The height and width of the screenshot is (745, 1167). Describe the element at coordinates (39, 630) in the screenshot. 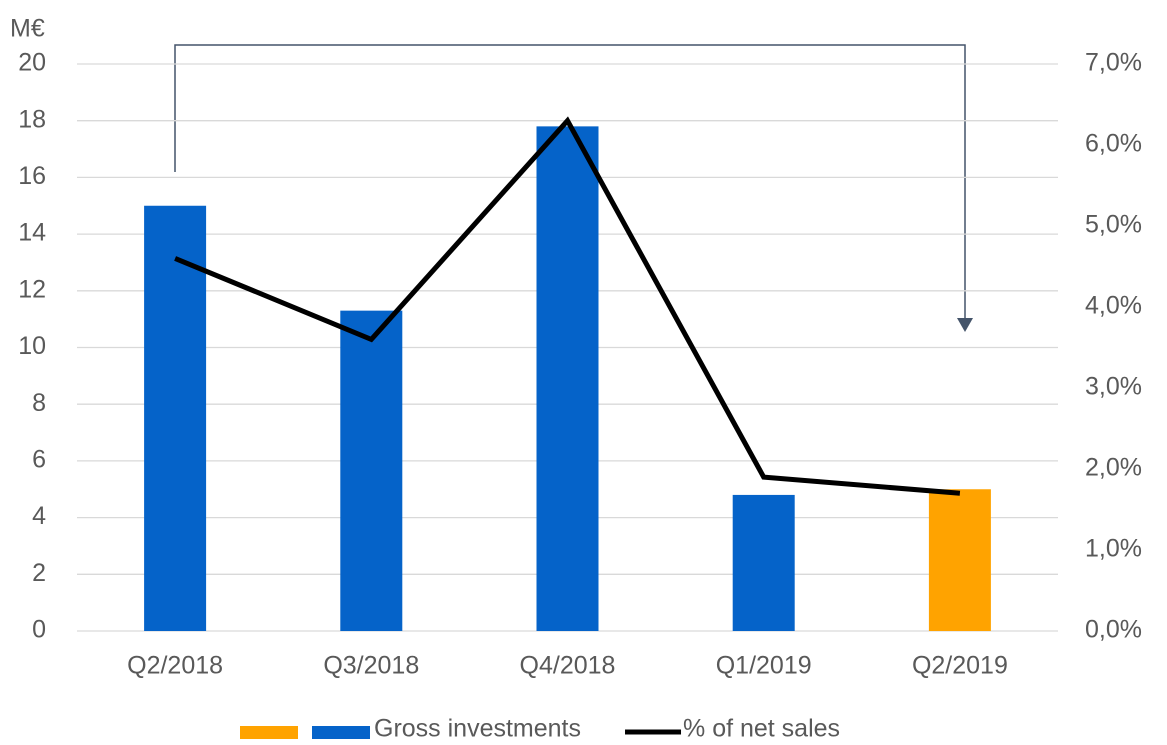

I see `y-tick-label: 0` at that location.